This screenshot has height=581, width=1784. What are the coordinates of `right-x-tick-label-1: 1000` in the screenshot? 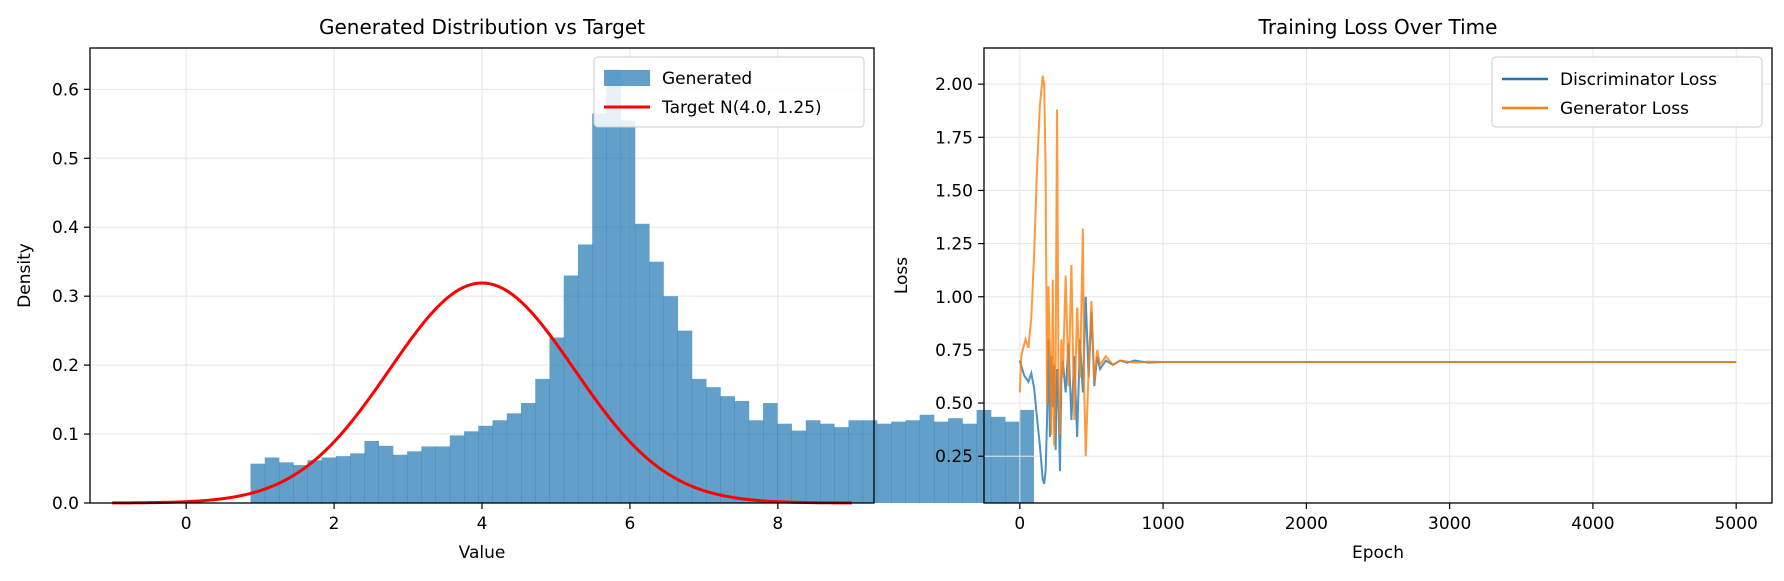 It's located at (1162, 524).